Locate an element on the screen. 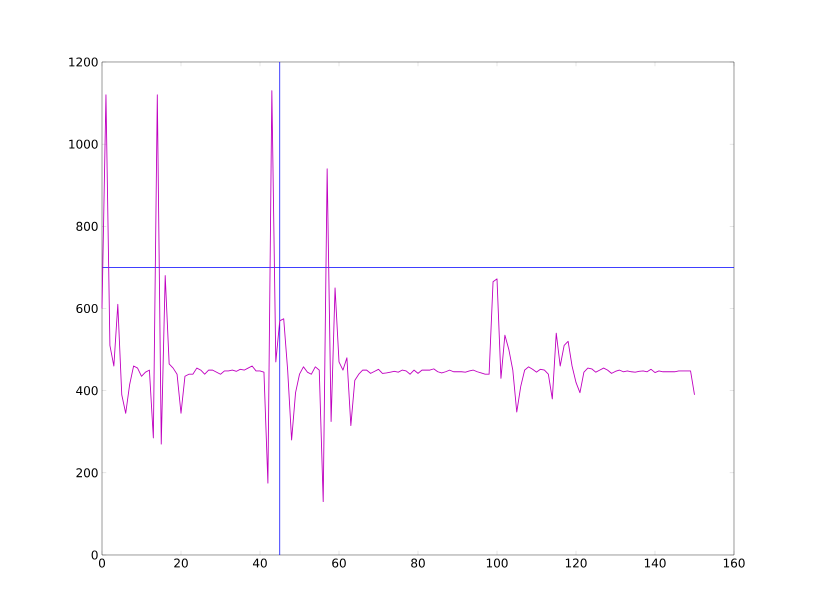  y-tick-label: 600 is located at coordinates (87, 309).